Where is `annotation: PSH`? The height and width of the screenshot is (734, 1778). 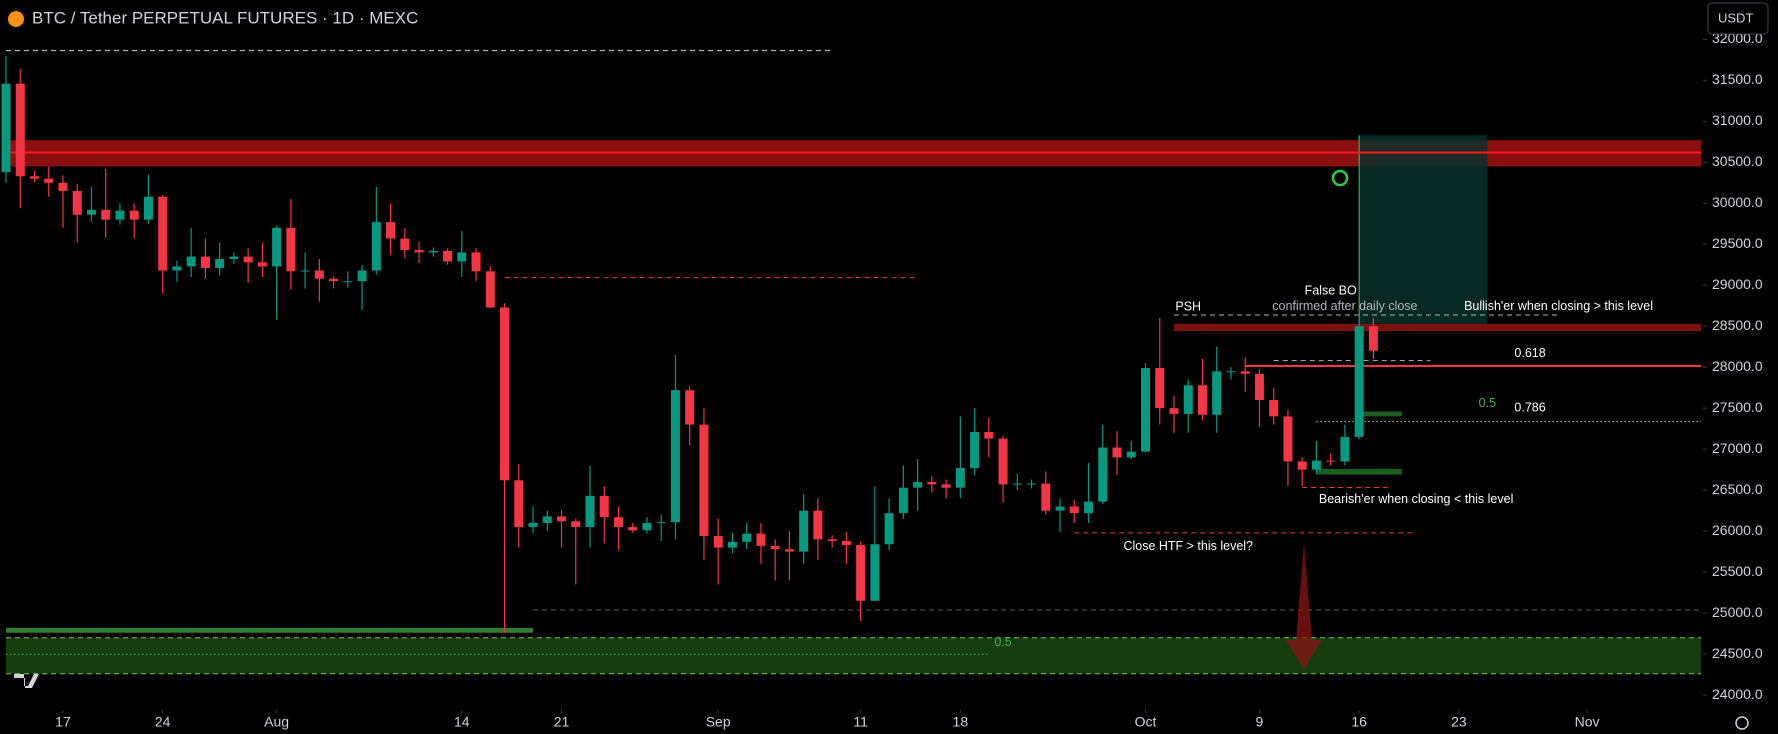
annotation: PSH is located at coordinates (1188, 306).